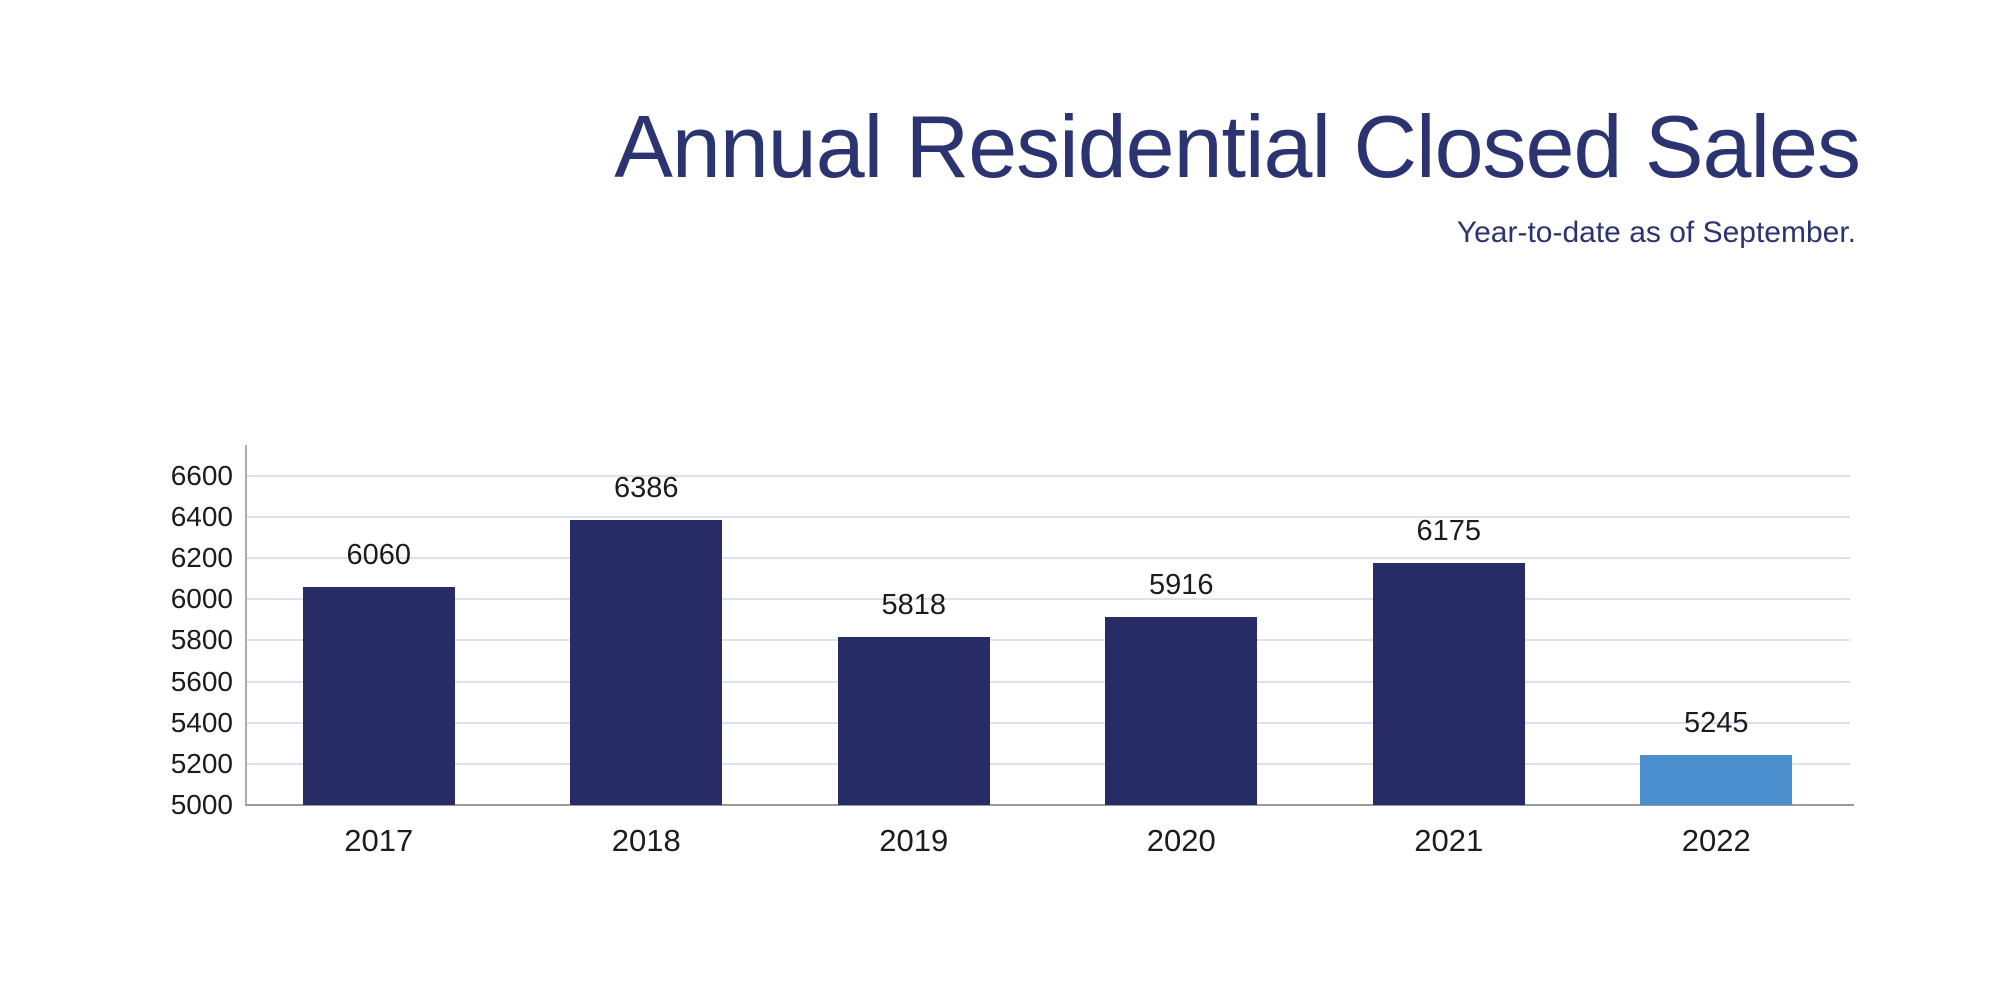 The width and height of the screenshot is (2000, 1000). What do you see at coordinates (378, 695) in the screenshot?
I see `bar-2017` at bounding box center [378, 695].